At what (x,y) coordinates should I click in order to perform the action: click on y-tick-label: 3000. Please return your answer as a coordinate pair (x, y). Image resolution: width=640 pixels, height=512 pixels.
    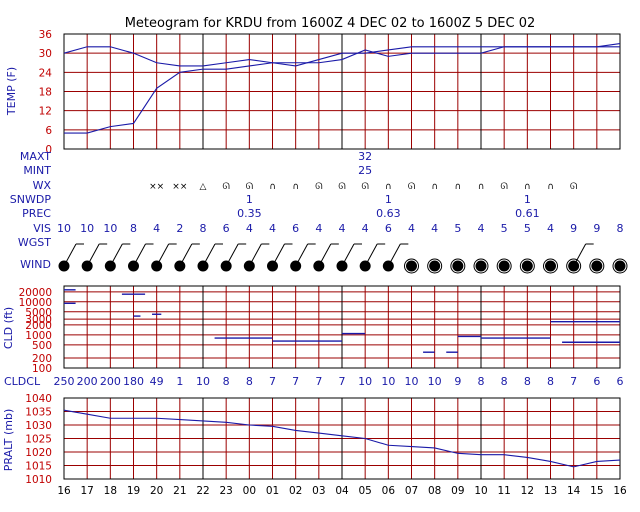
    Looking at the image, I should click on (38, 320).